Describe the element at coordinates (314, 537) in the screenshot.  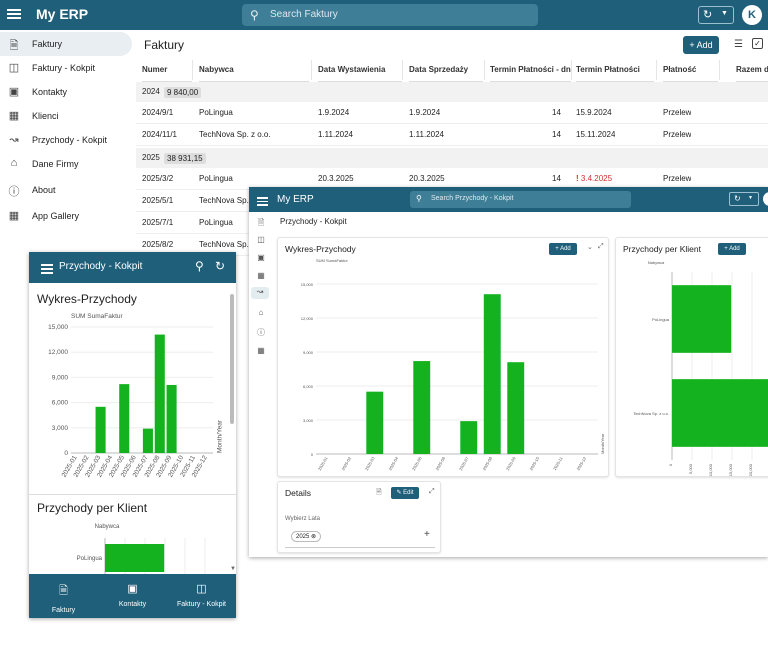
I see `remove-chip-icon: ⊗` at that location.